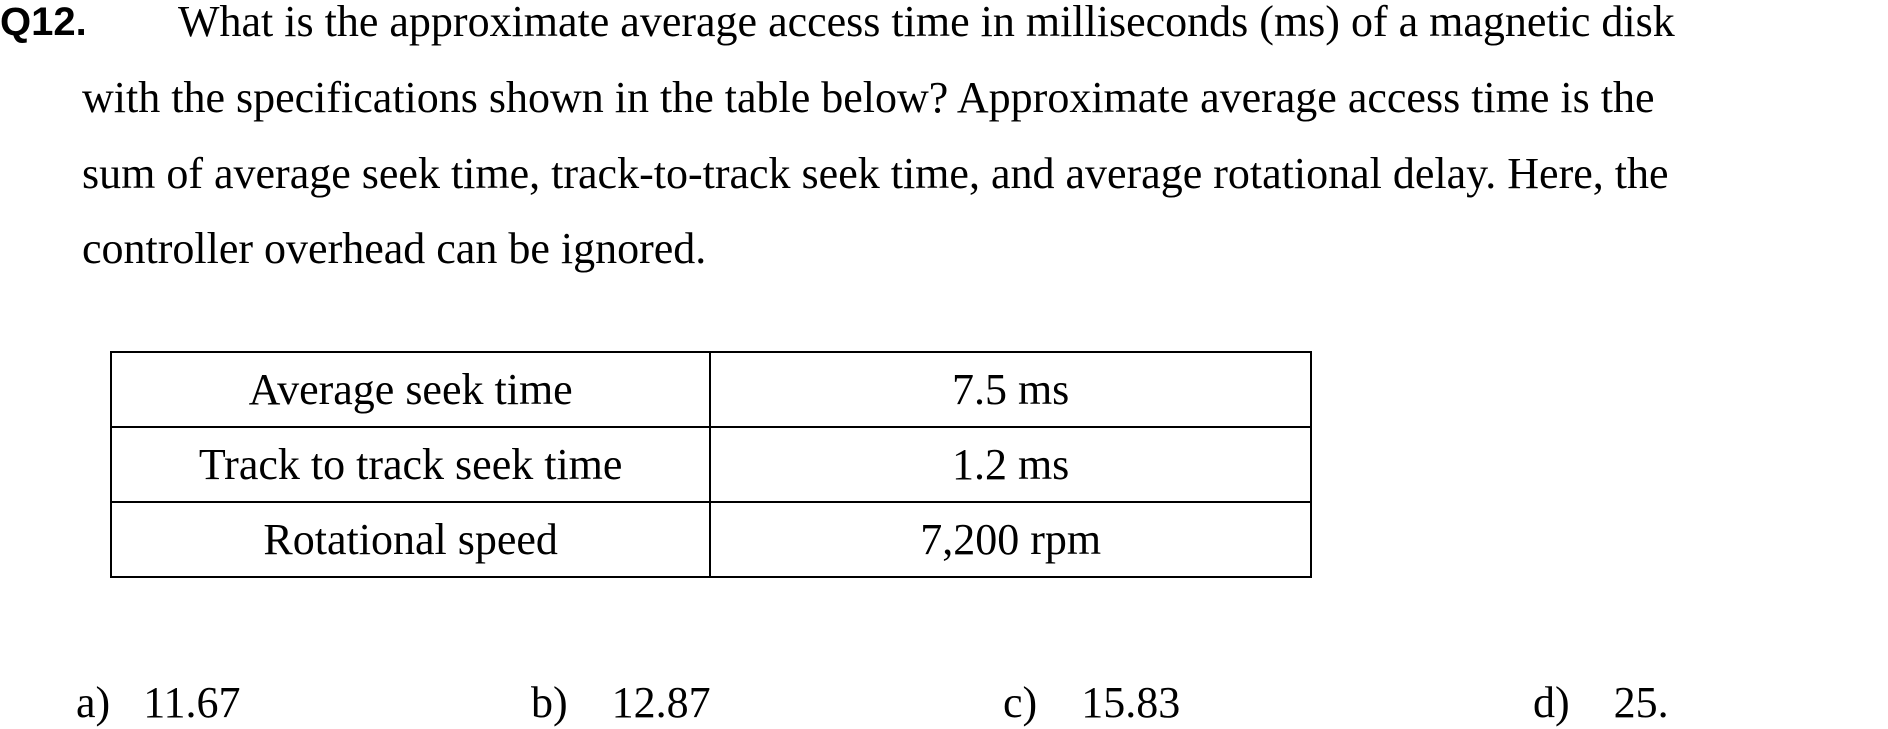  What do you see at coordinates (661, 702) in the screenshot?
I see `option-value: 12.87` at bounding box center [661, 702].